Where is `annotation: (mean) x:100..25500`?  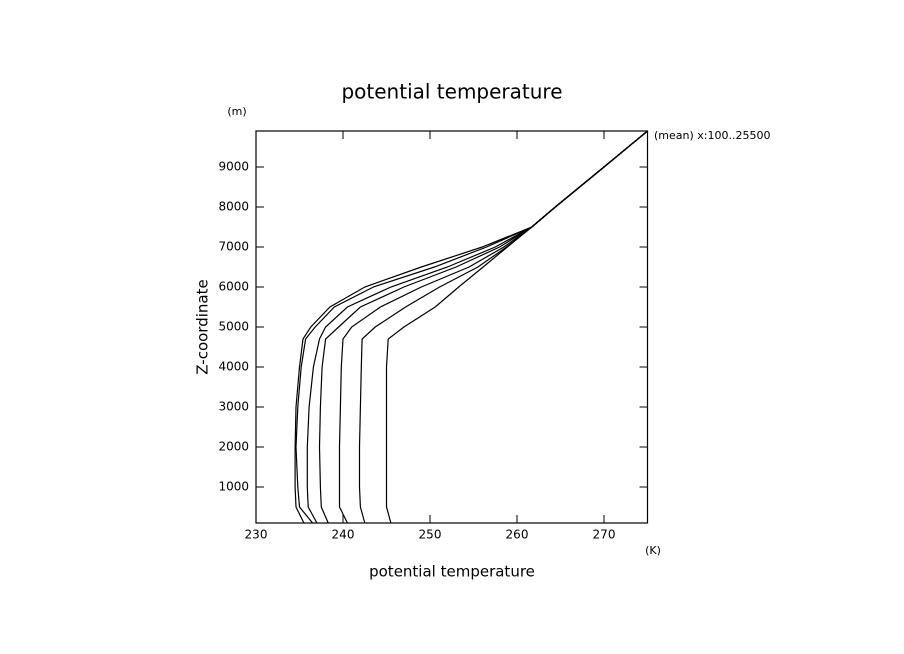 annotation: (mean) x:100..25500 is located at coordinates (712, 135).